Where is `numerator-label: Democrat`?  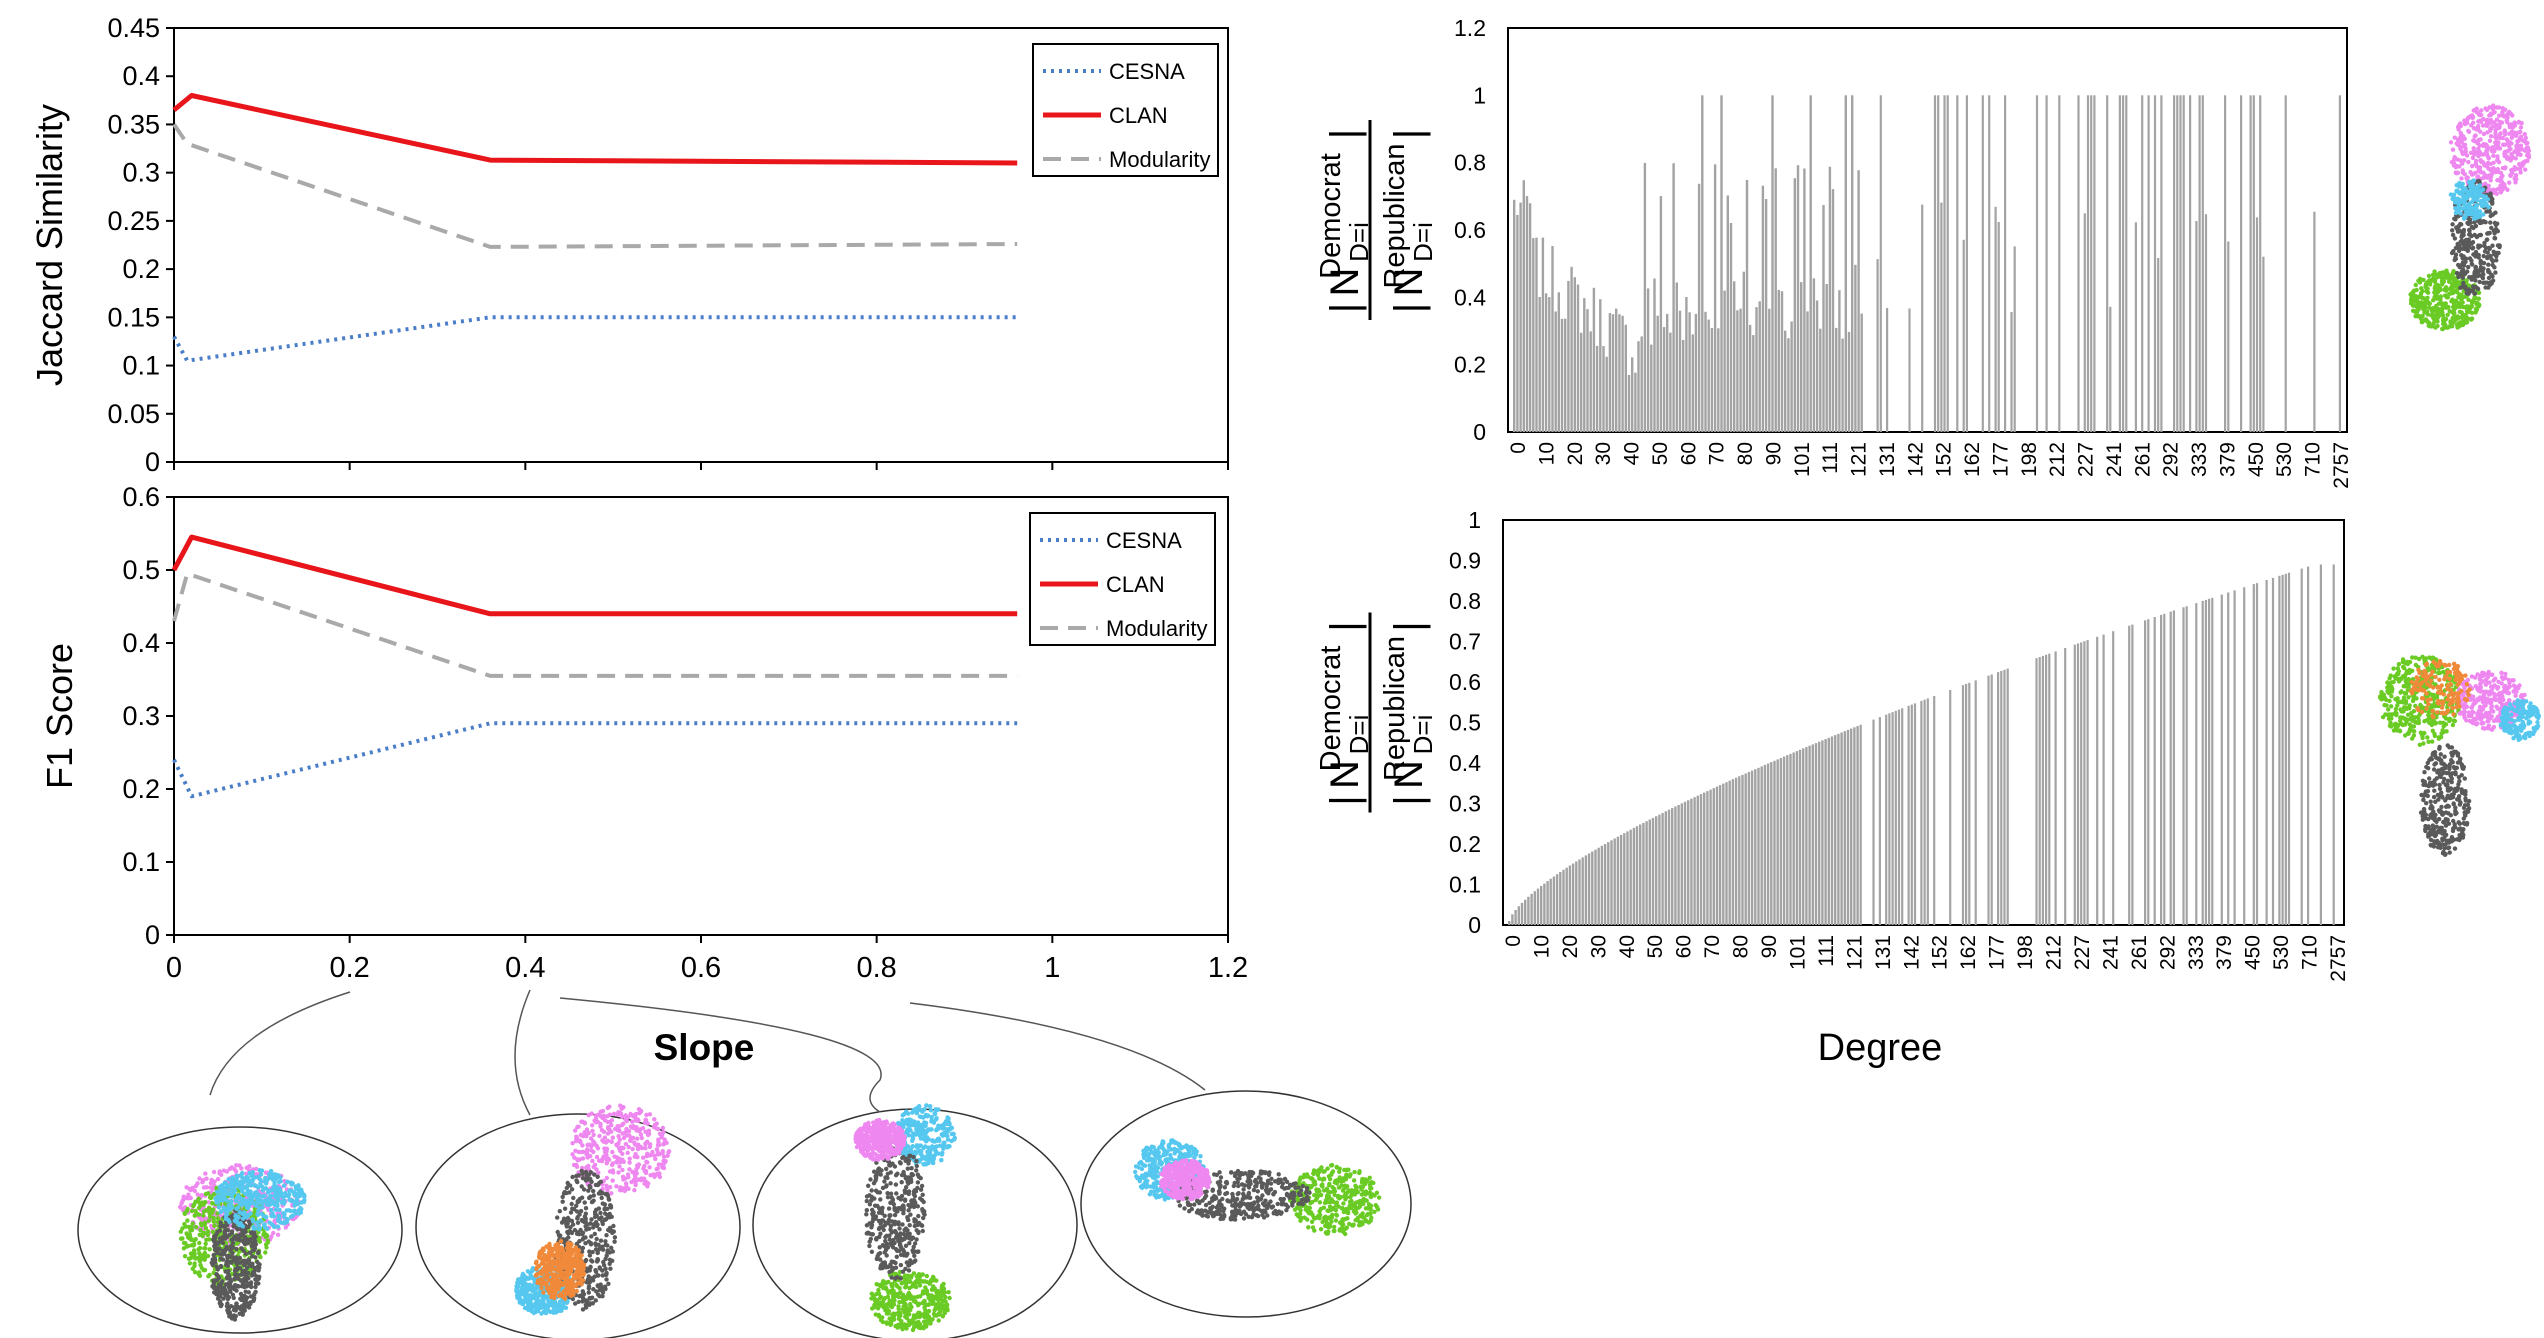
numerator-label: Democrat is located at coordinates (1331, 216).